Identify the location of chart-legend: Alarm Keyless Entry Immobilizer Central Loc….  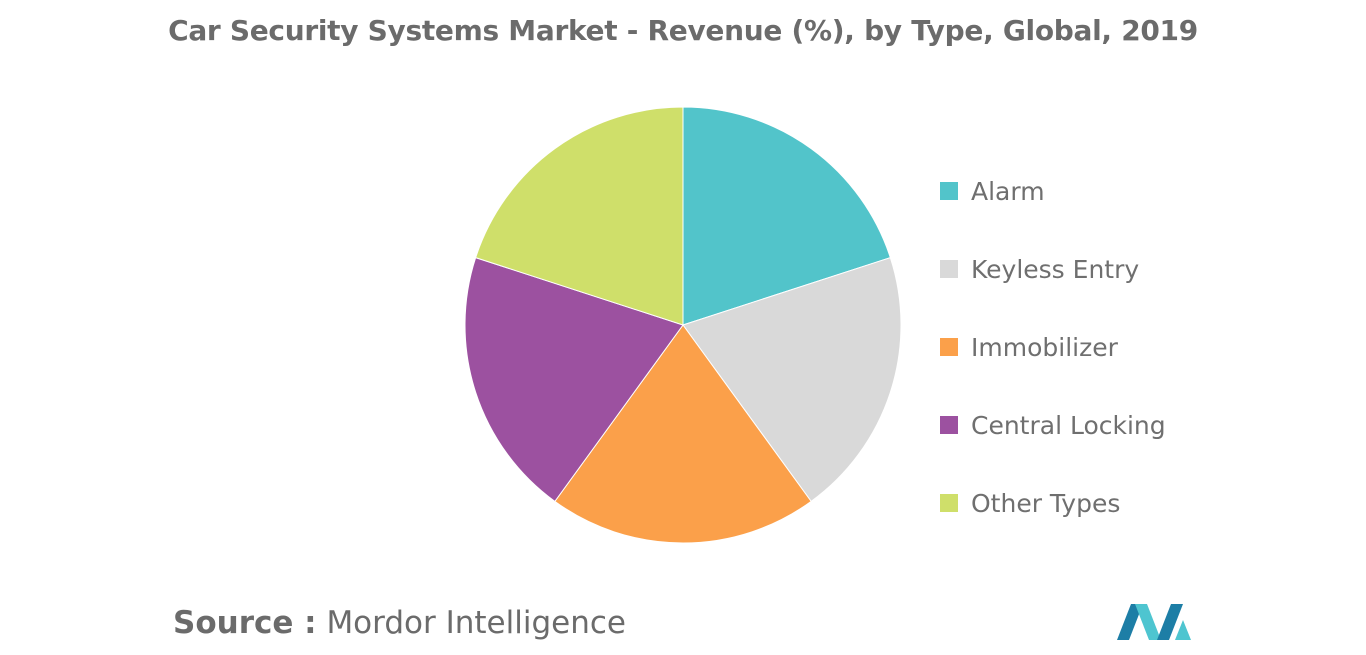
(1053, 347).